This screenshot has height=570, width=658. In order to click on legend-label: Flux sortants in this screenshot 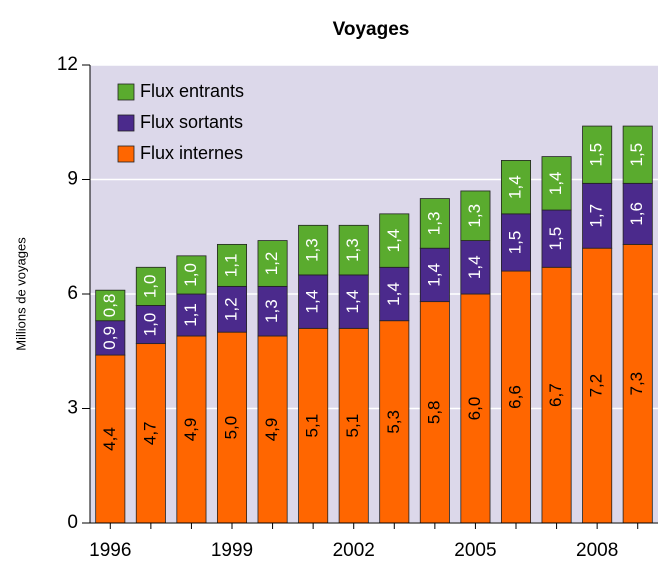, I will do `click(191, 122)`.